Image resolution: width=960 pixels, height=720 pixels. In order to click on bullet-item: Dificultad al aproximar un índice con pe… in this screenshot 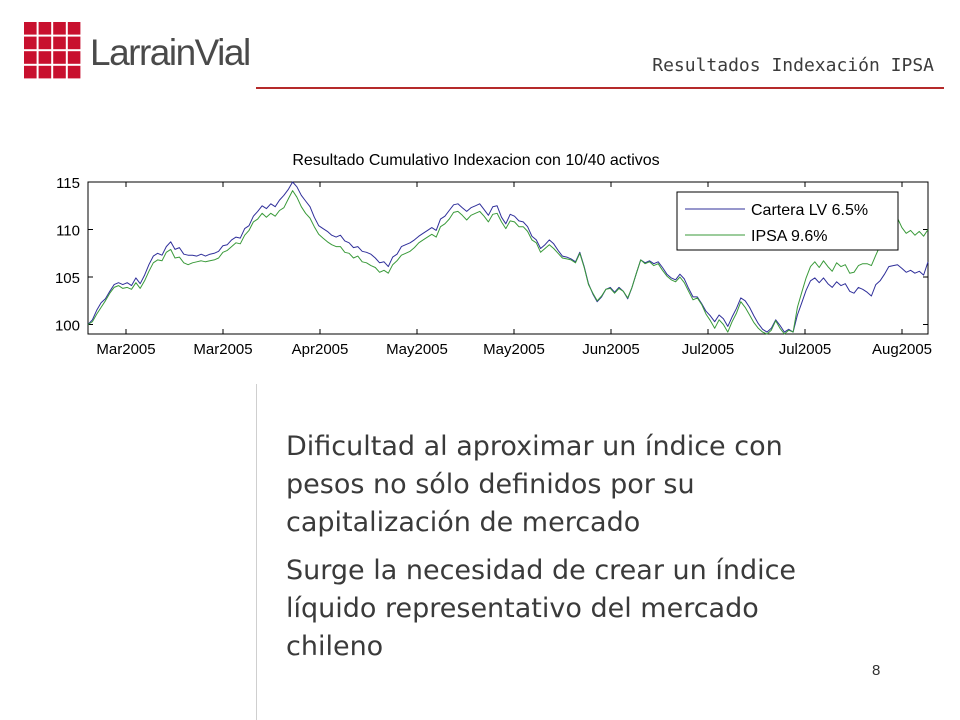, I will do `click(534, 484)`.